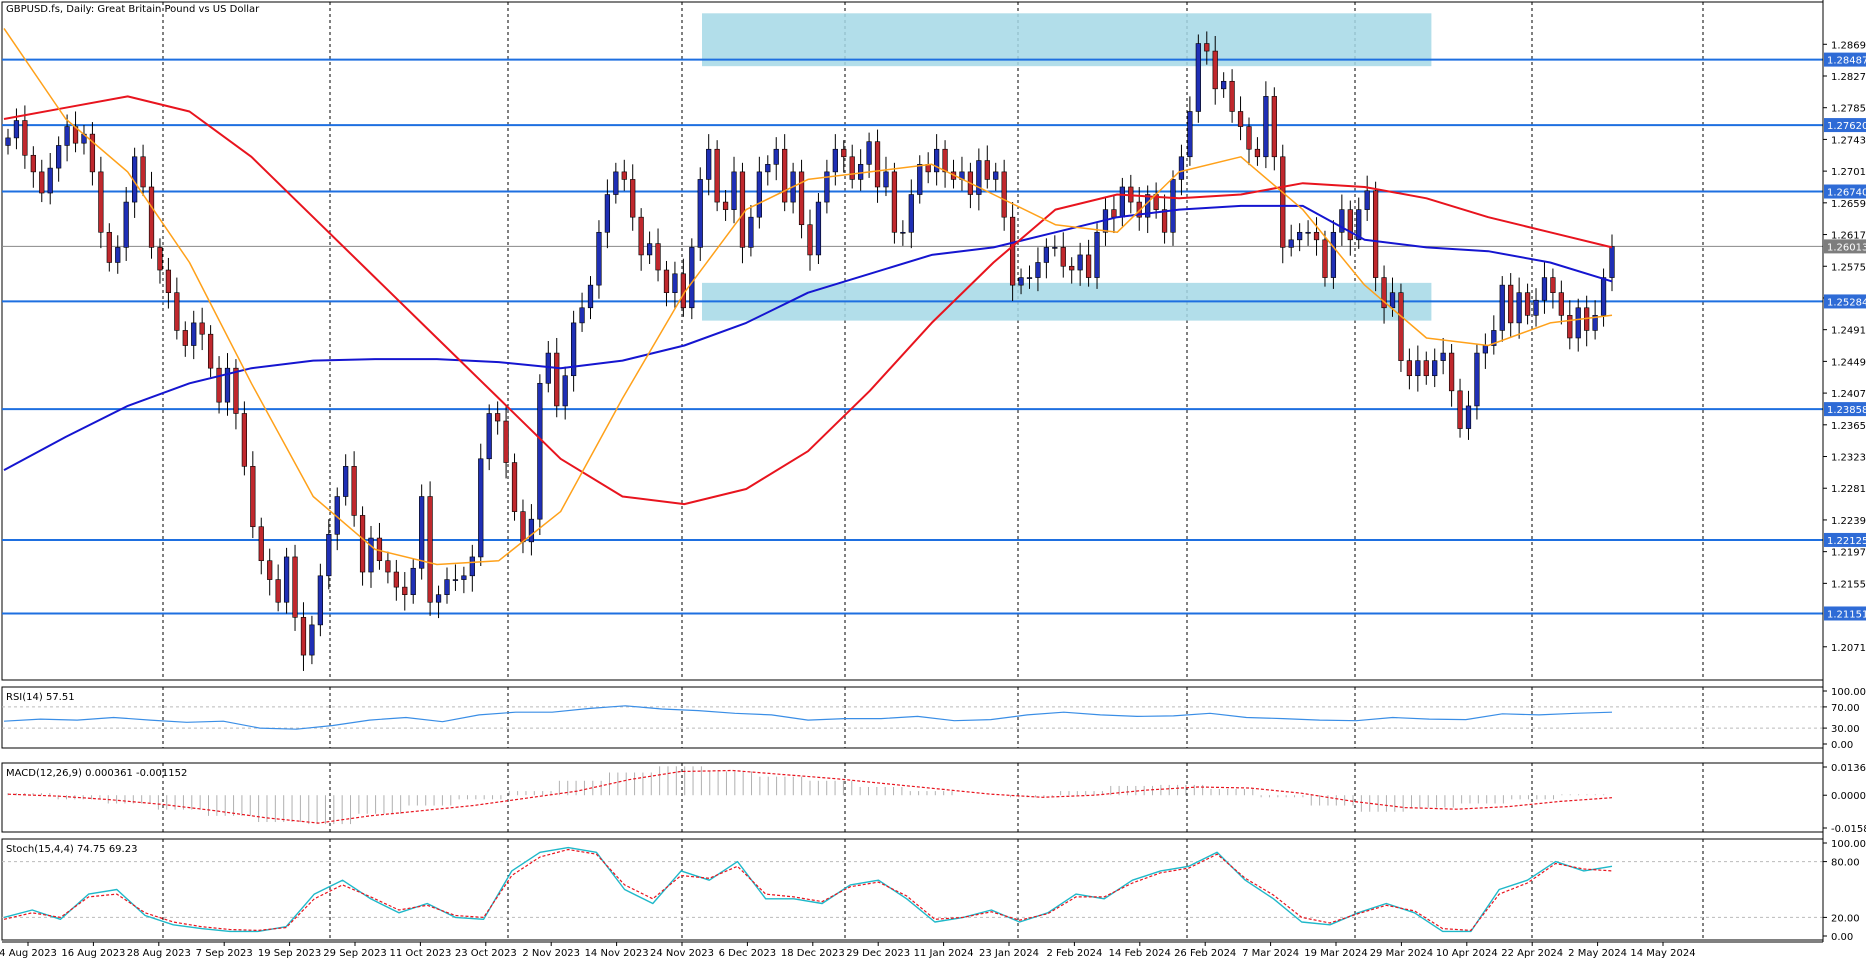 The height and width of the screenshot is (965, 1866). I want to click on time-label: 18 Dec 2023, so click(813, 953).